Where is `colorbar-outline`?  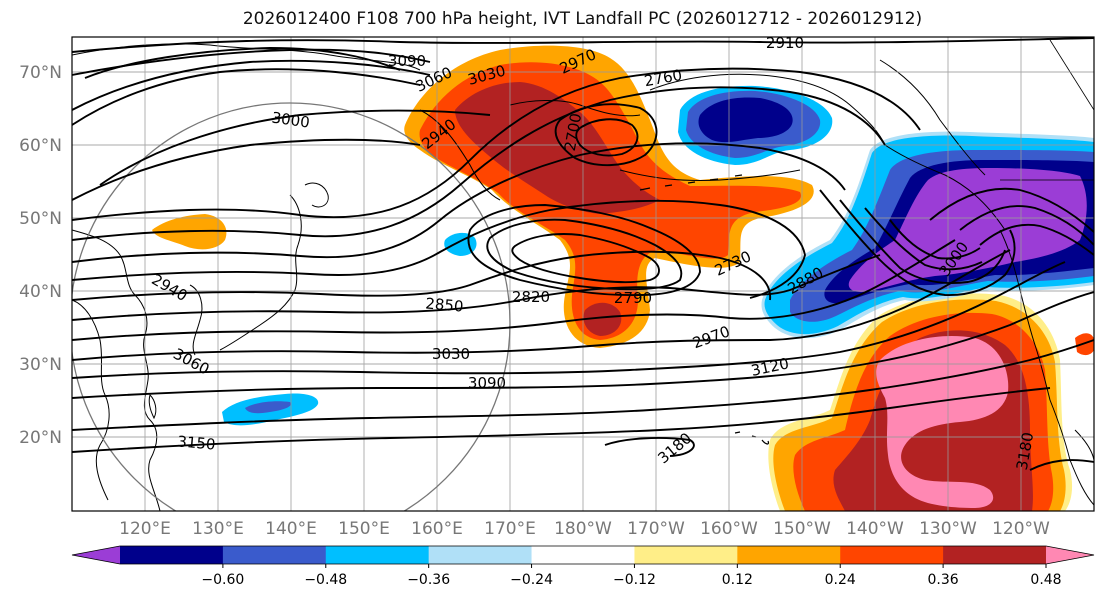
colorbar-outline is located at coordinates (583, 555).